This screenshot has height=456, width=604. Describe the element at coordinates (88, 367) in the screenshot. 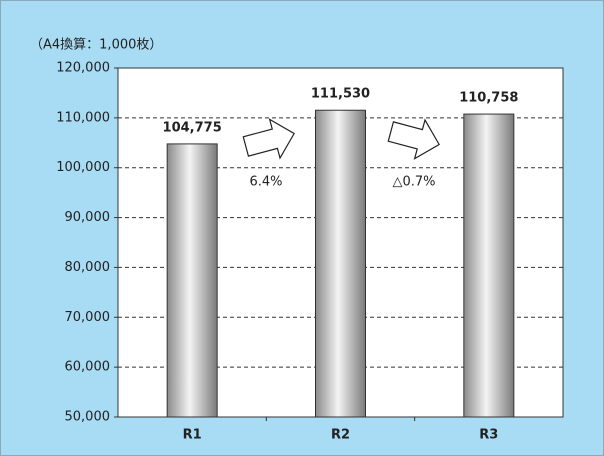

I see `y-tick-label: 60,000` at that location.